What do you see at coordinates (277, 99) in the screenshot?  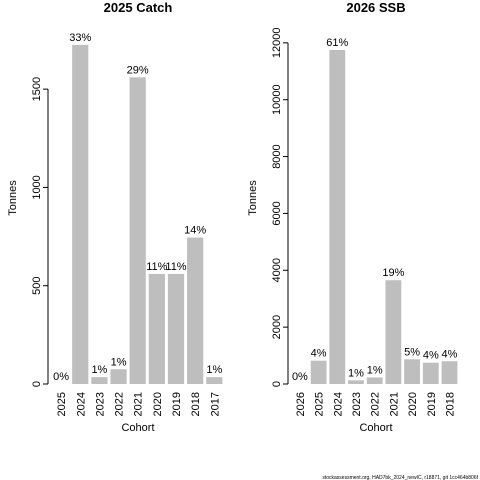 I see `chart1-y-tick-label: 10000` at bounding box center [277, 99].